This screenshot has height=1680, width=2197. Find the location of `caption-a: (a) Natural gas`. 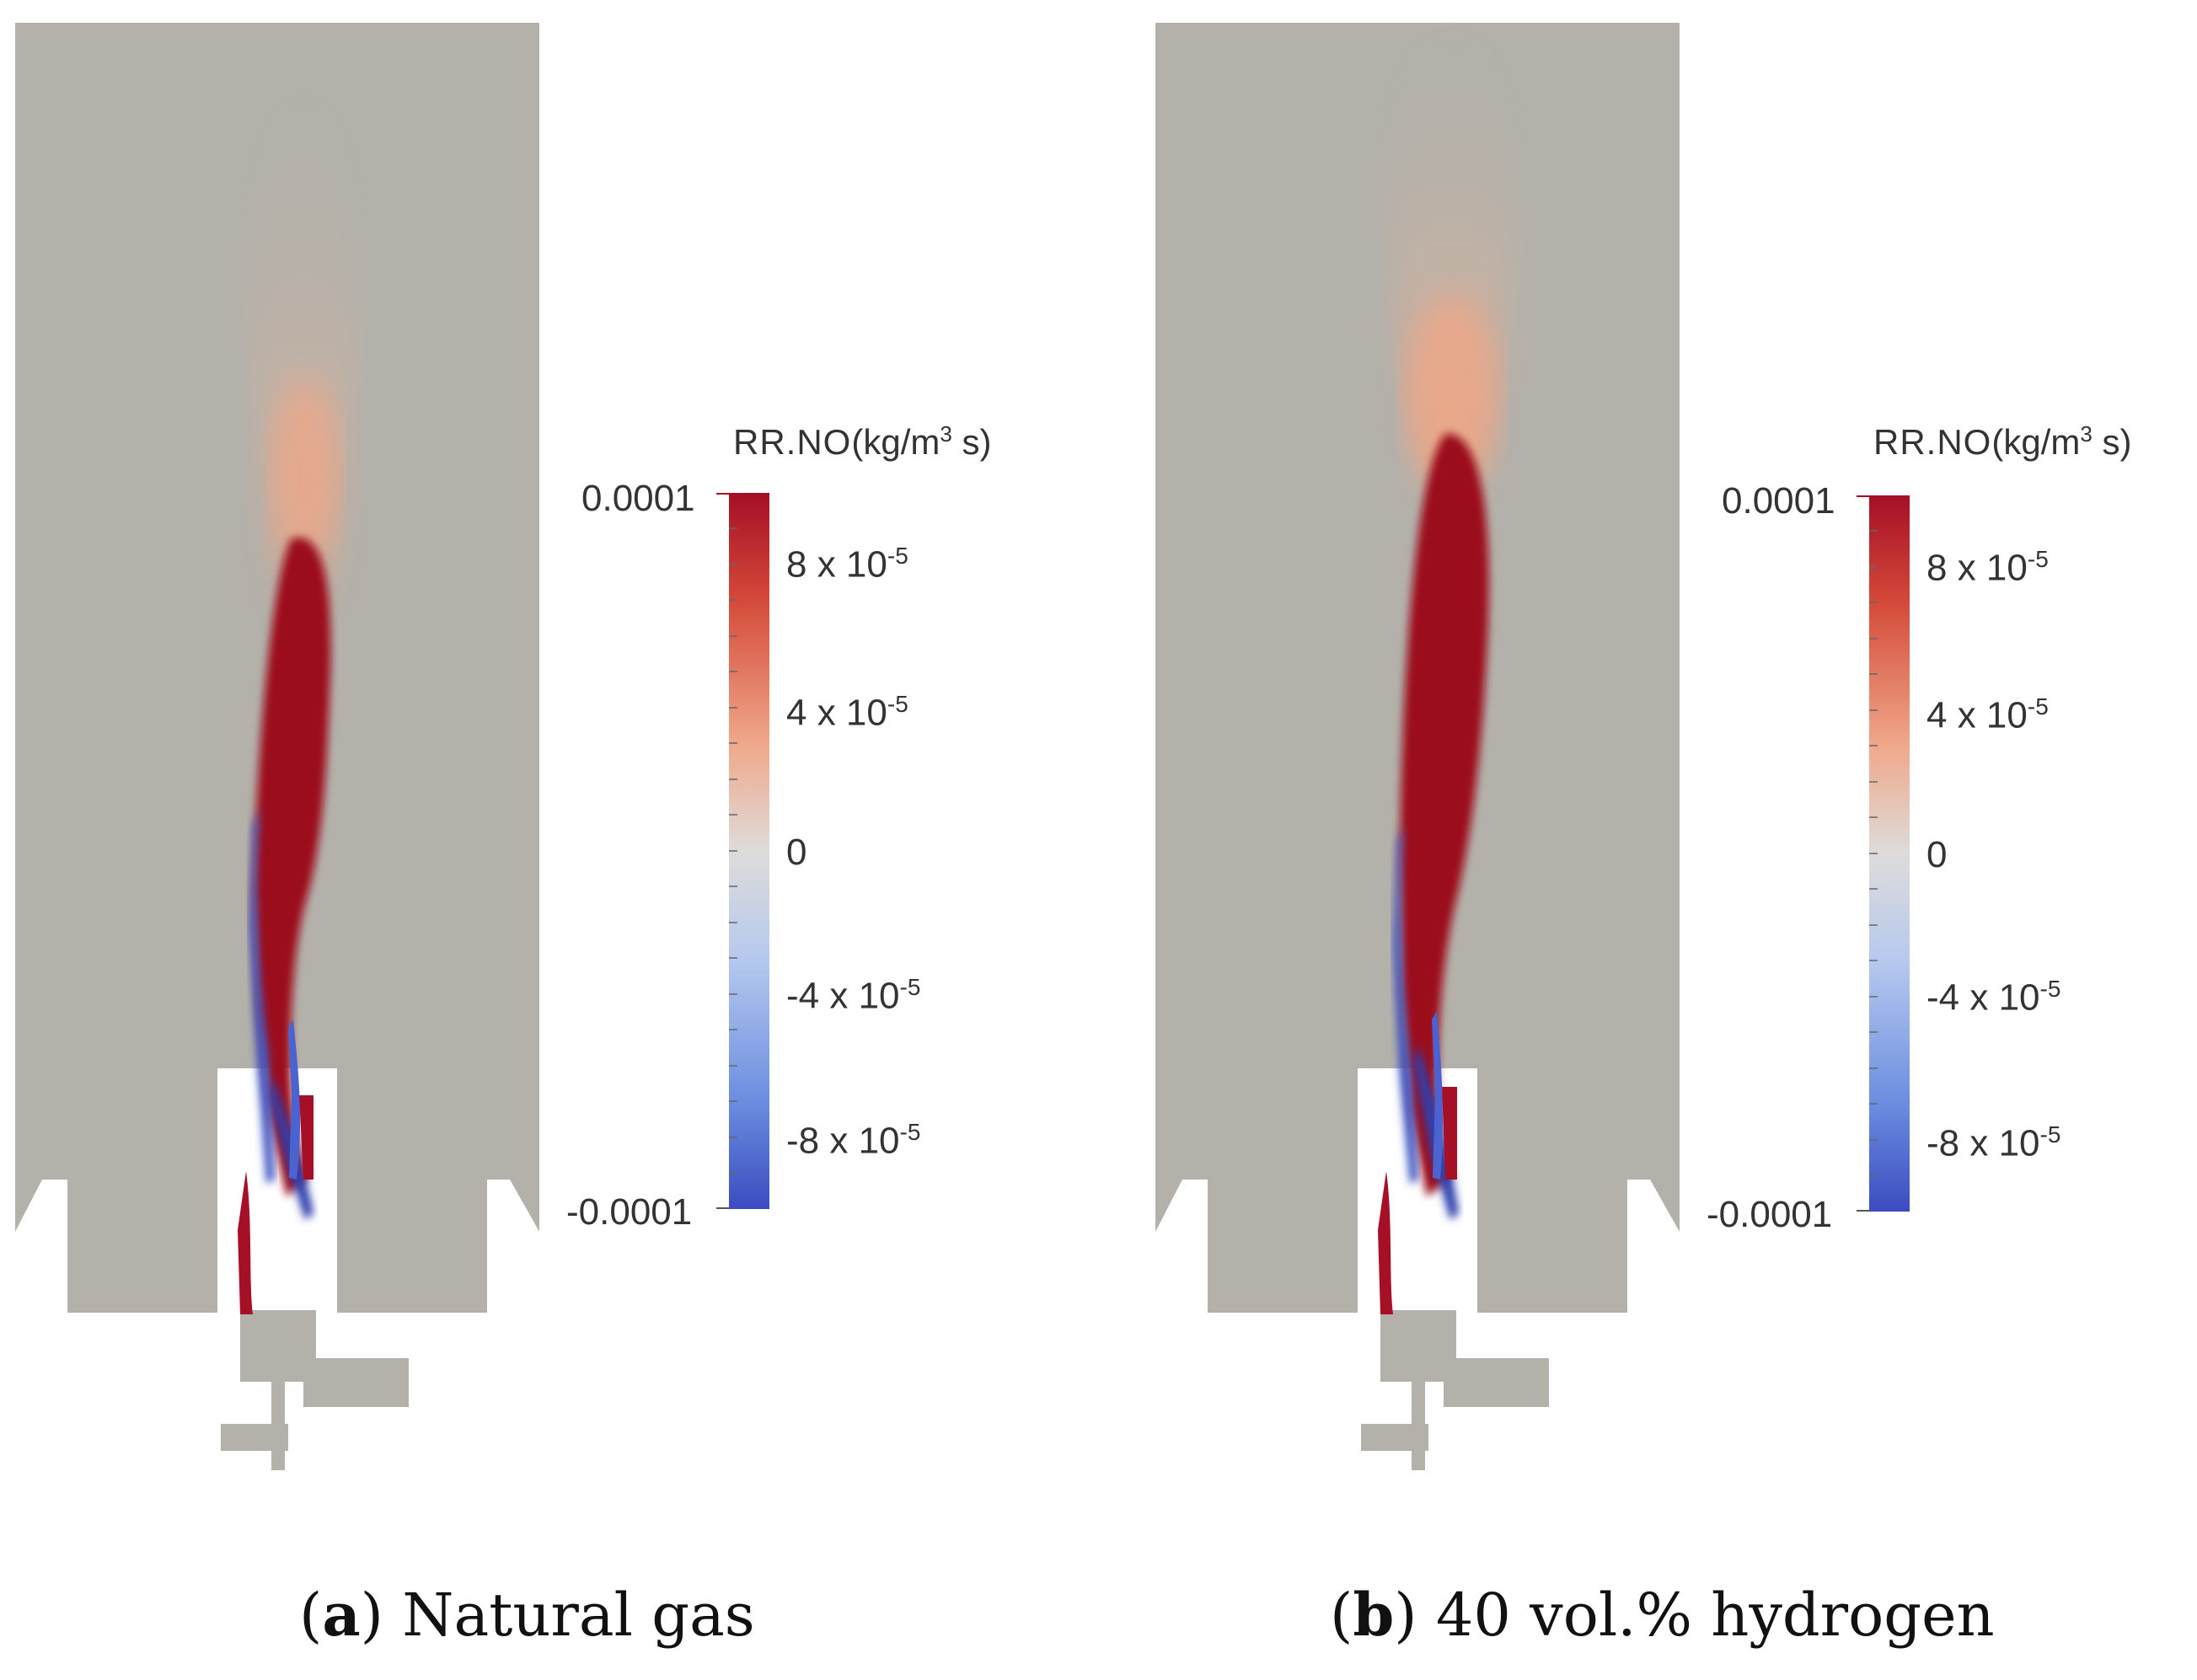

caption-a: (a) Natural gas is located at coordinates (527, 1615).